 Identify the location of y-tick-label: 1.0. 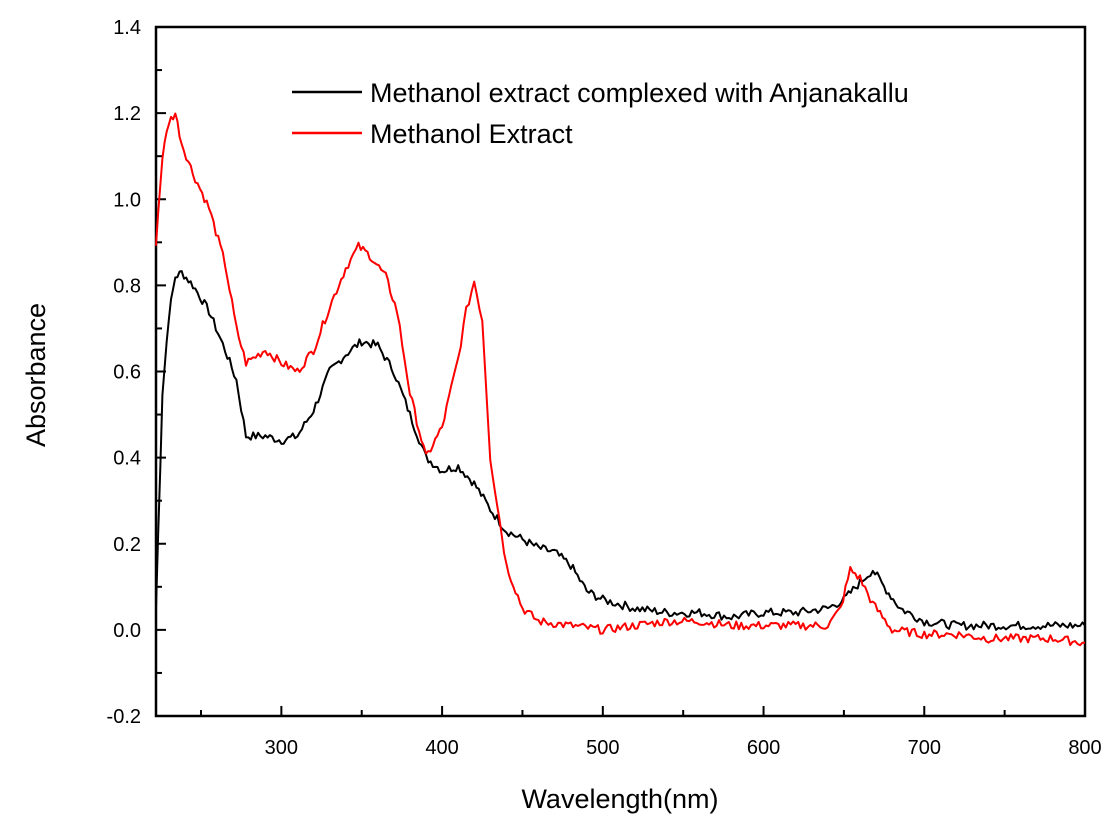
(127, 200).